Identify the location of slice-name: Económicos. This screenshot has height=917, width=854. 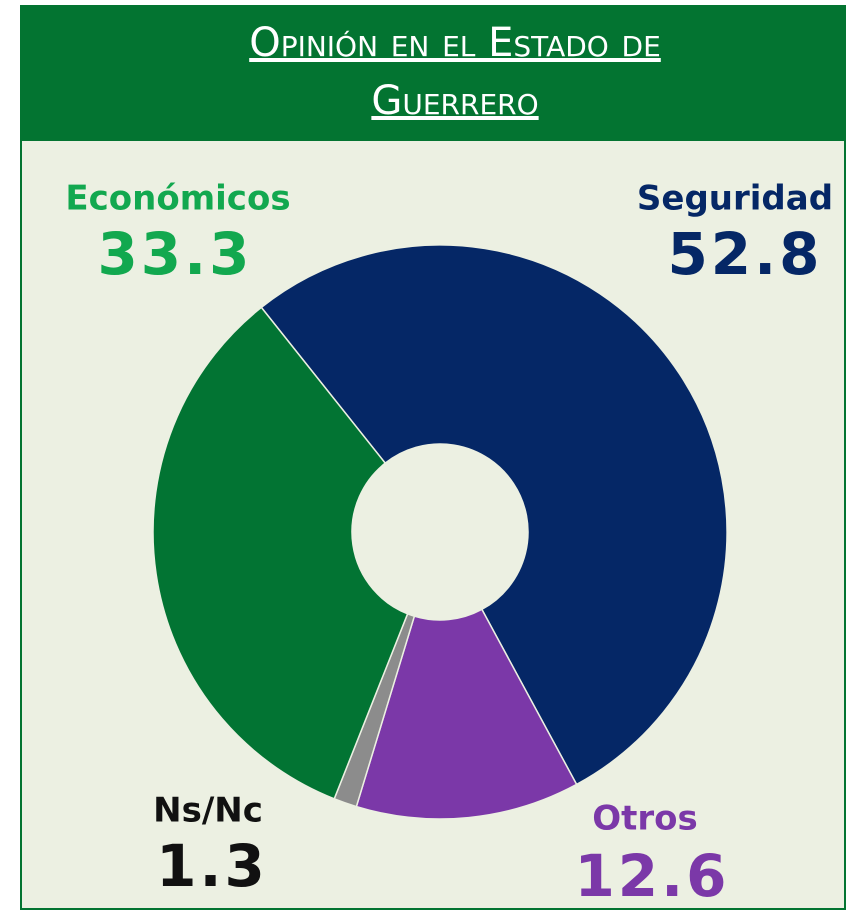
(177, 199).